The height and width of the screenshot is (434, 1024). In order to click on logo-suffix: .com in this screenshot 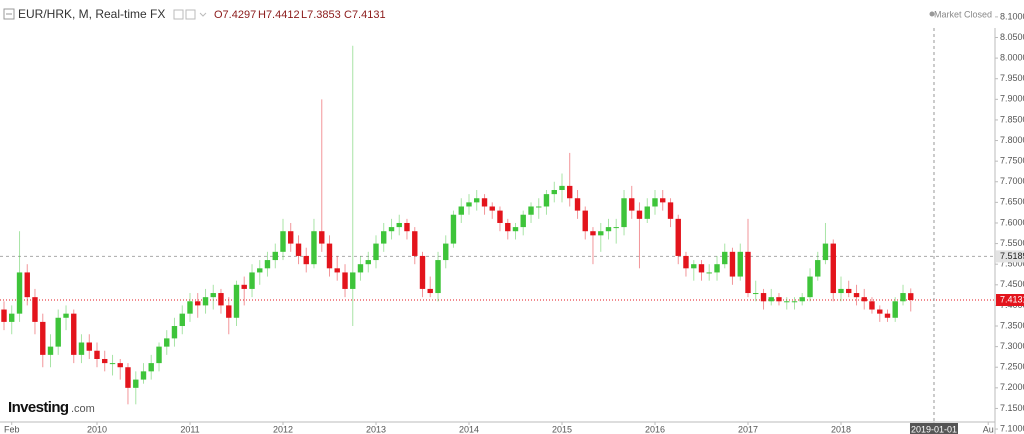, I will do `click(83, 409)`.